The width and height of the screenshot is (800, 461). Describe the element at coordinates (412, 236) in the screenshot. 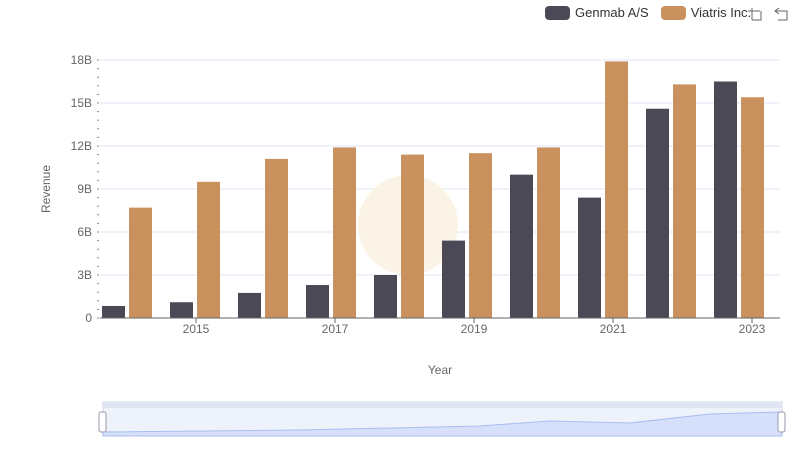

I see `bar-viatris-inc--2018` at that location.